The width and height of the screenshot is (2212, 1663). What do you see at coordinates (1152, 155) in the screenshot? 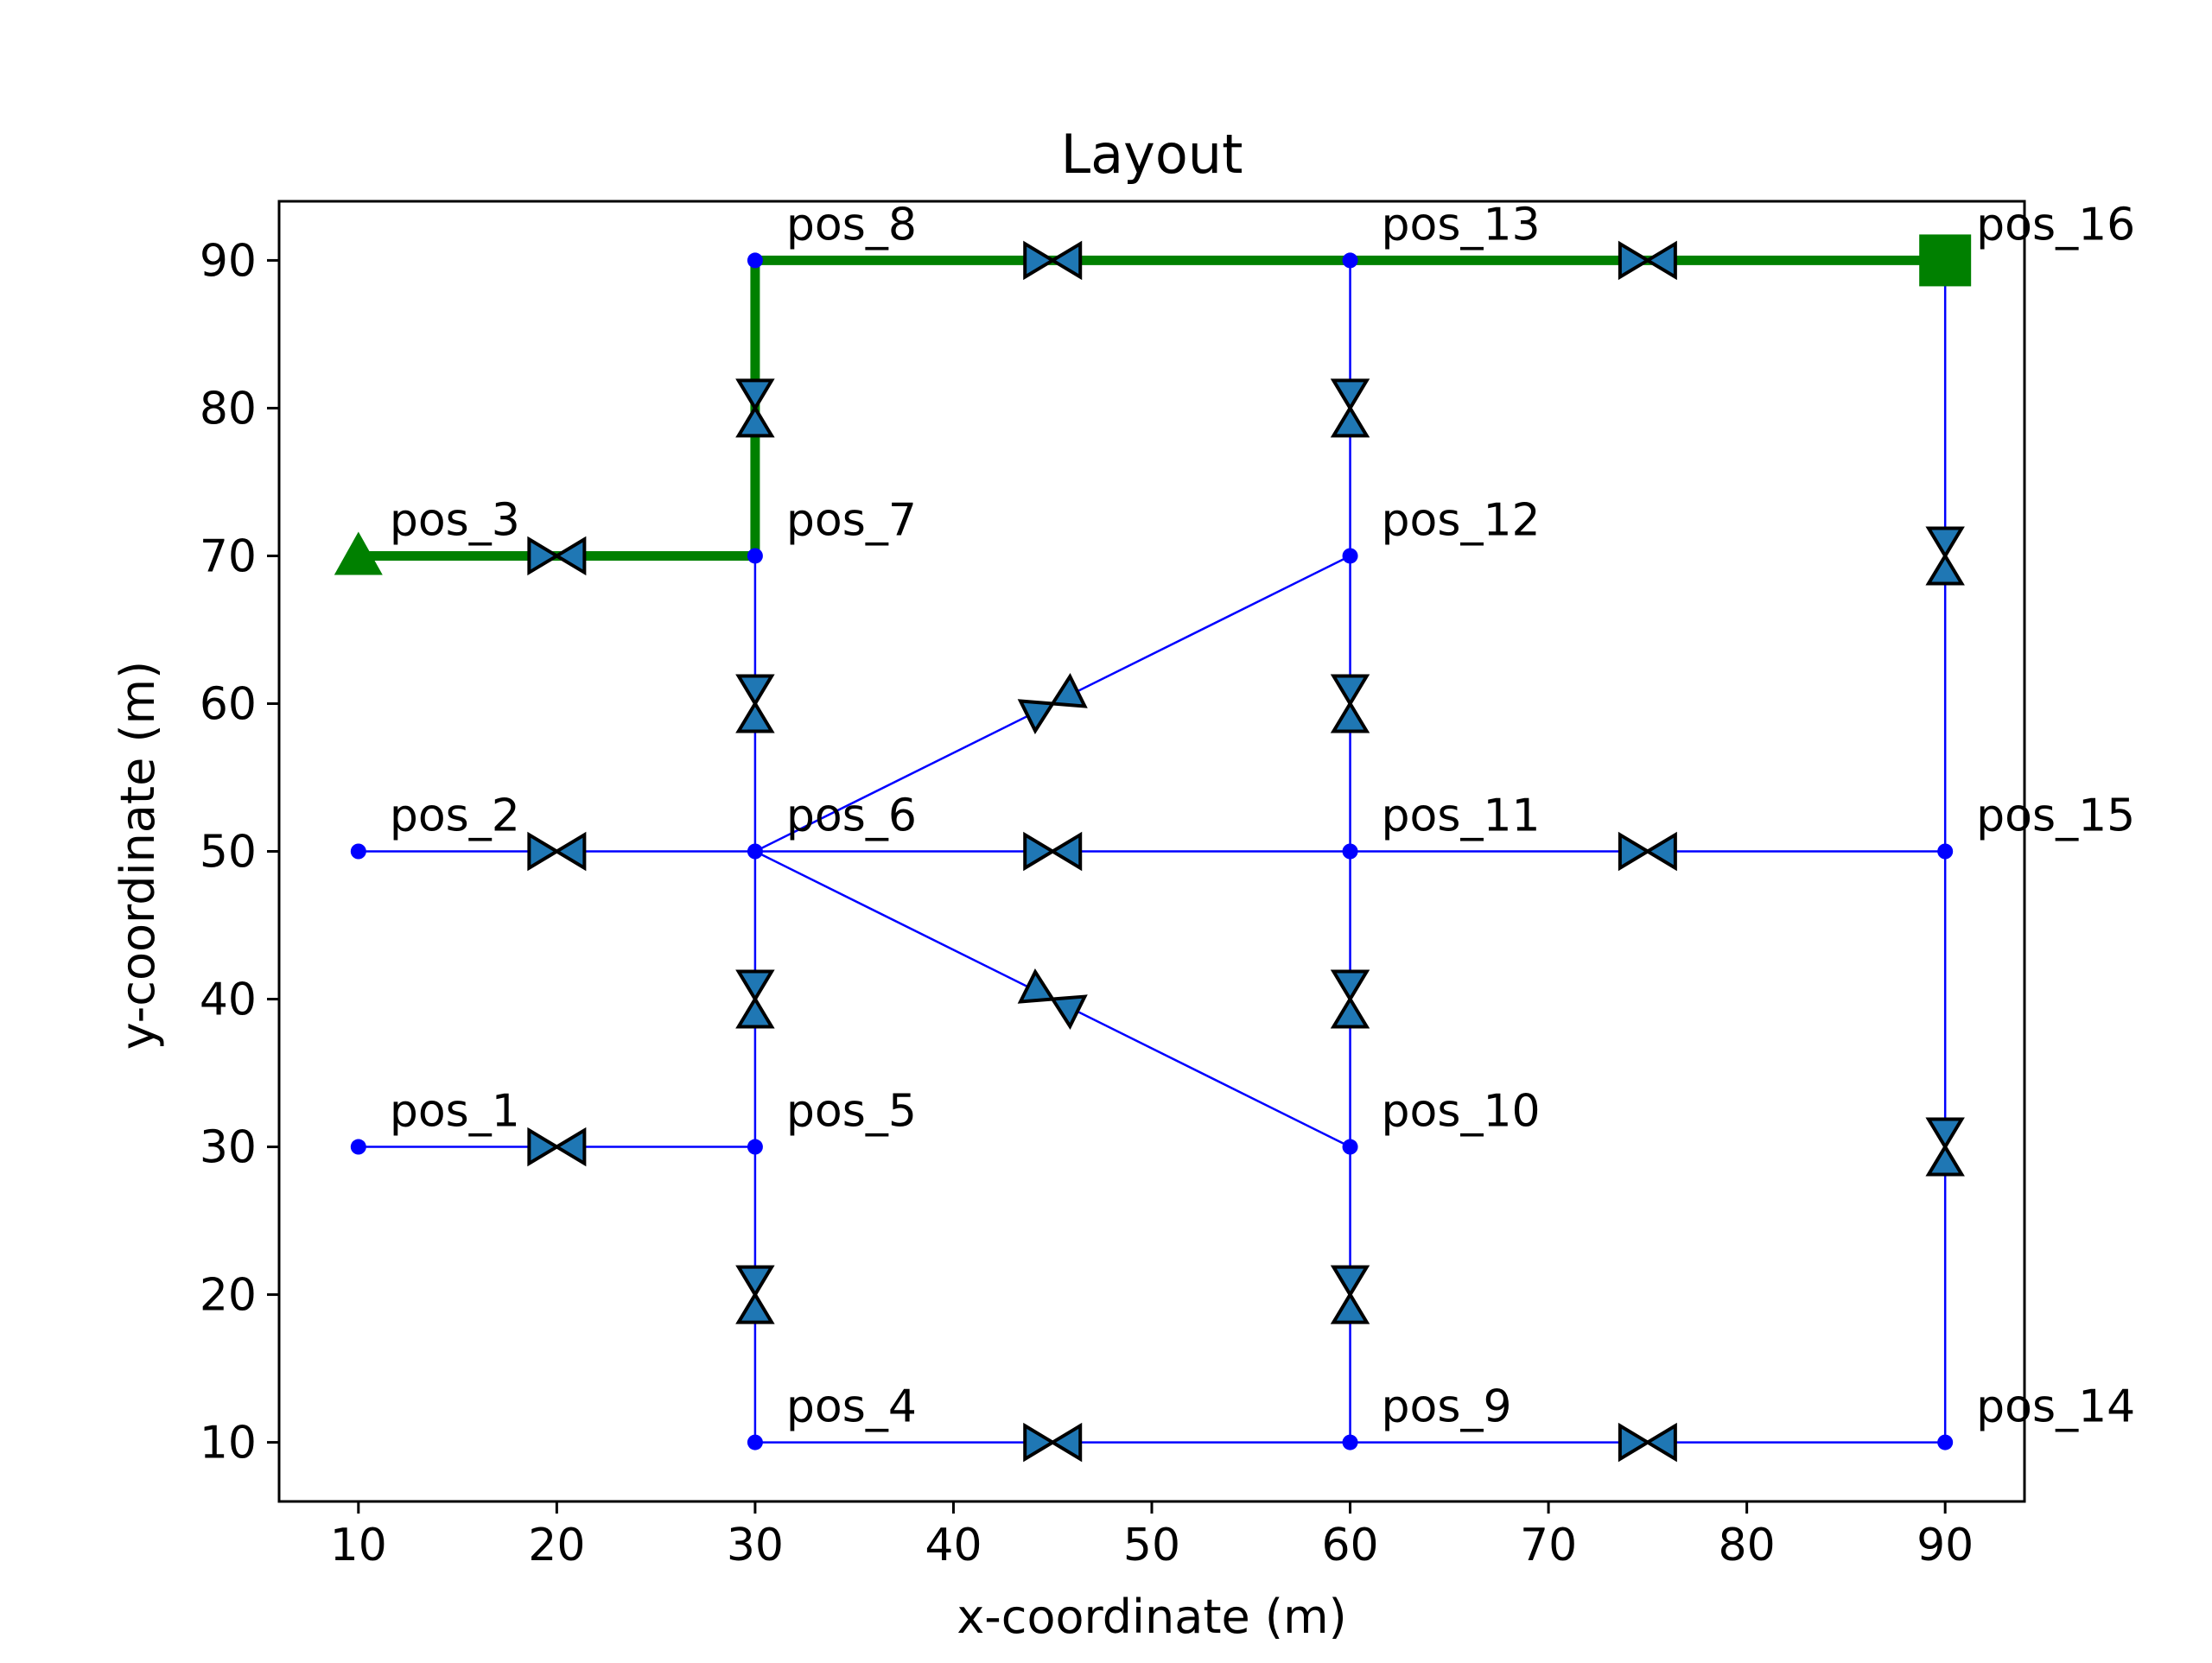
I see `chart-title: Layout` at bounding box center [1152, 155].